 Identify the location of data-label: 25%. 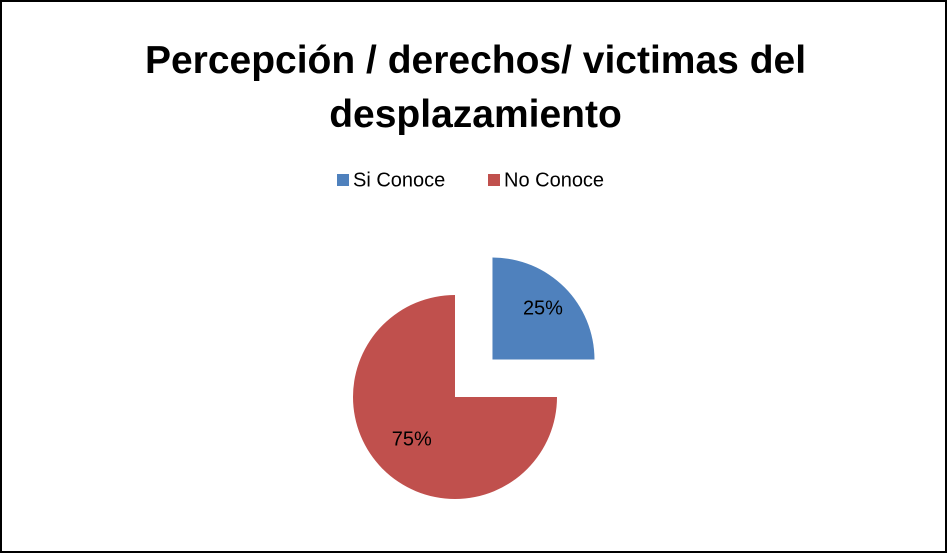
(543, 308).